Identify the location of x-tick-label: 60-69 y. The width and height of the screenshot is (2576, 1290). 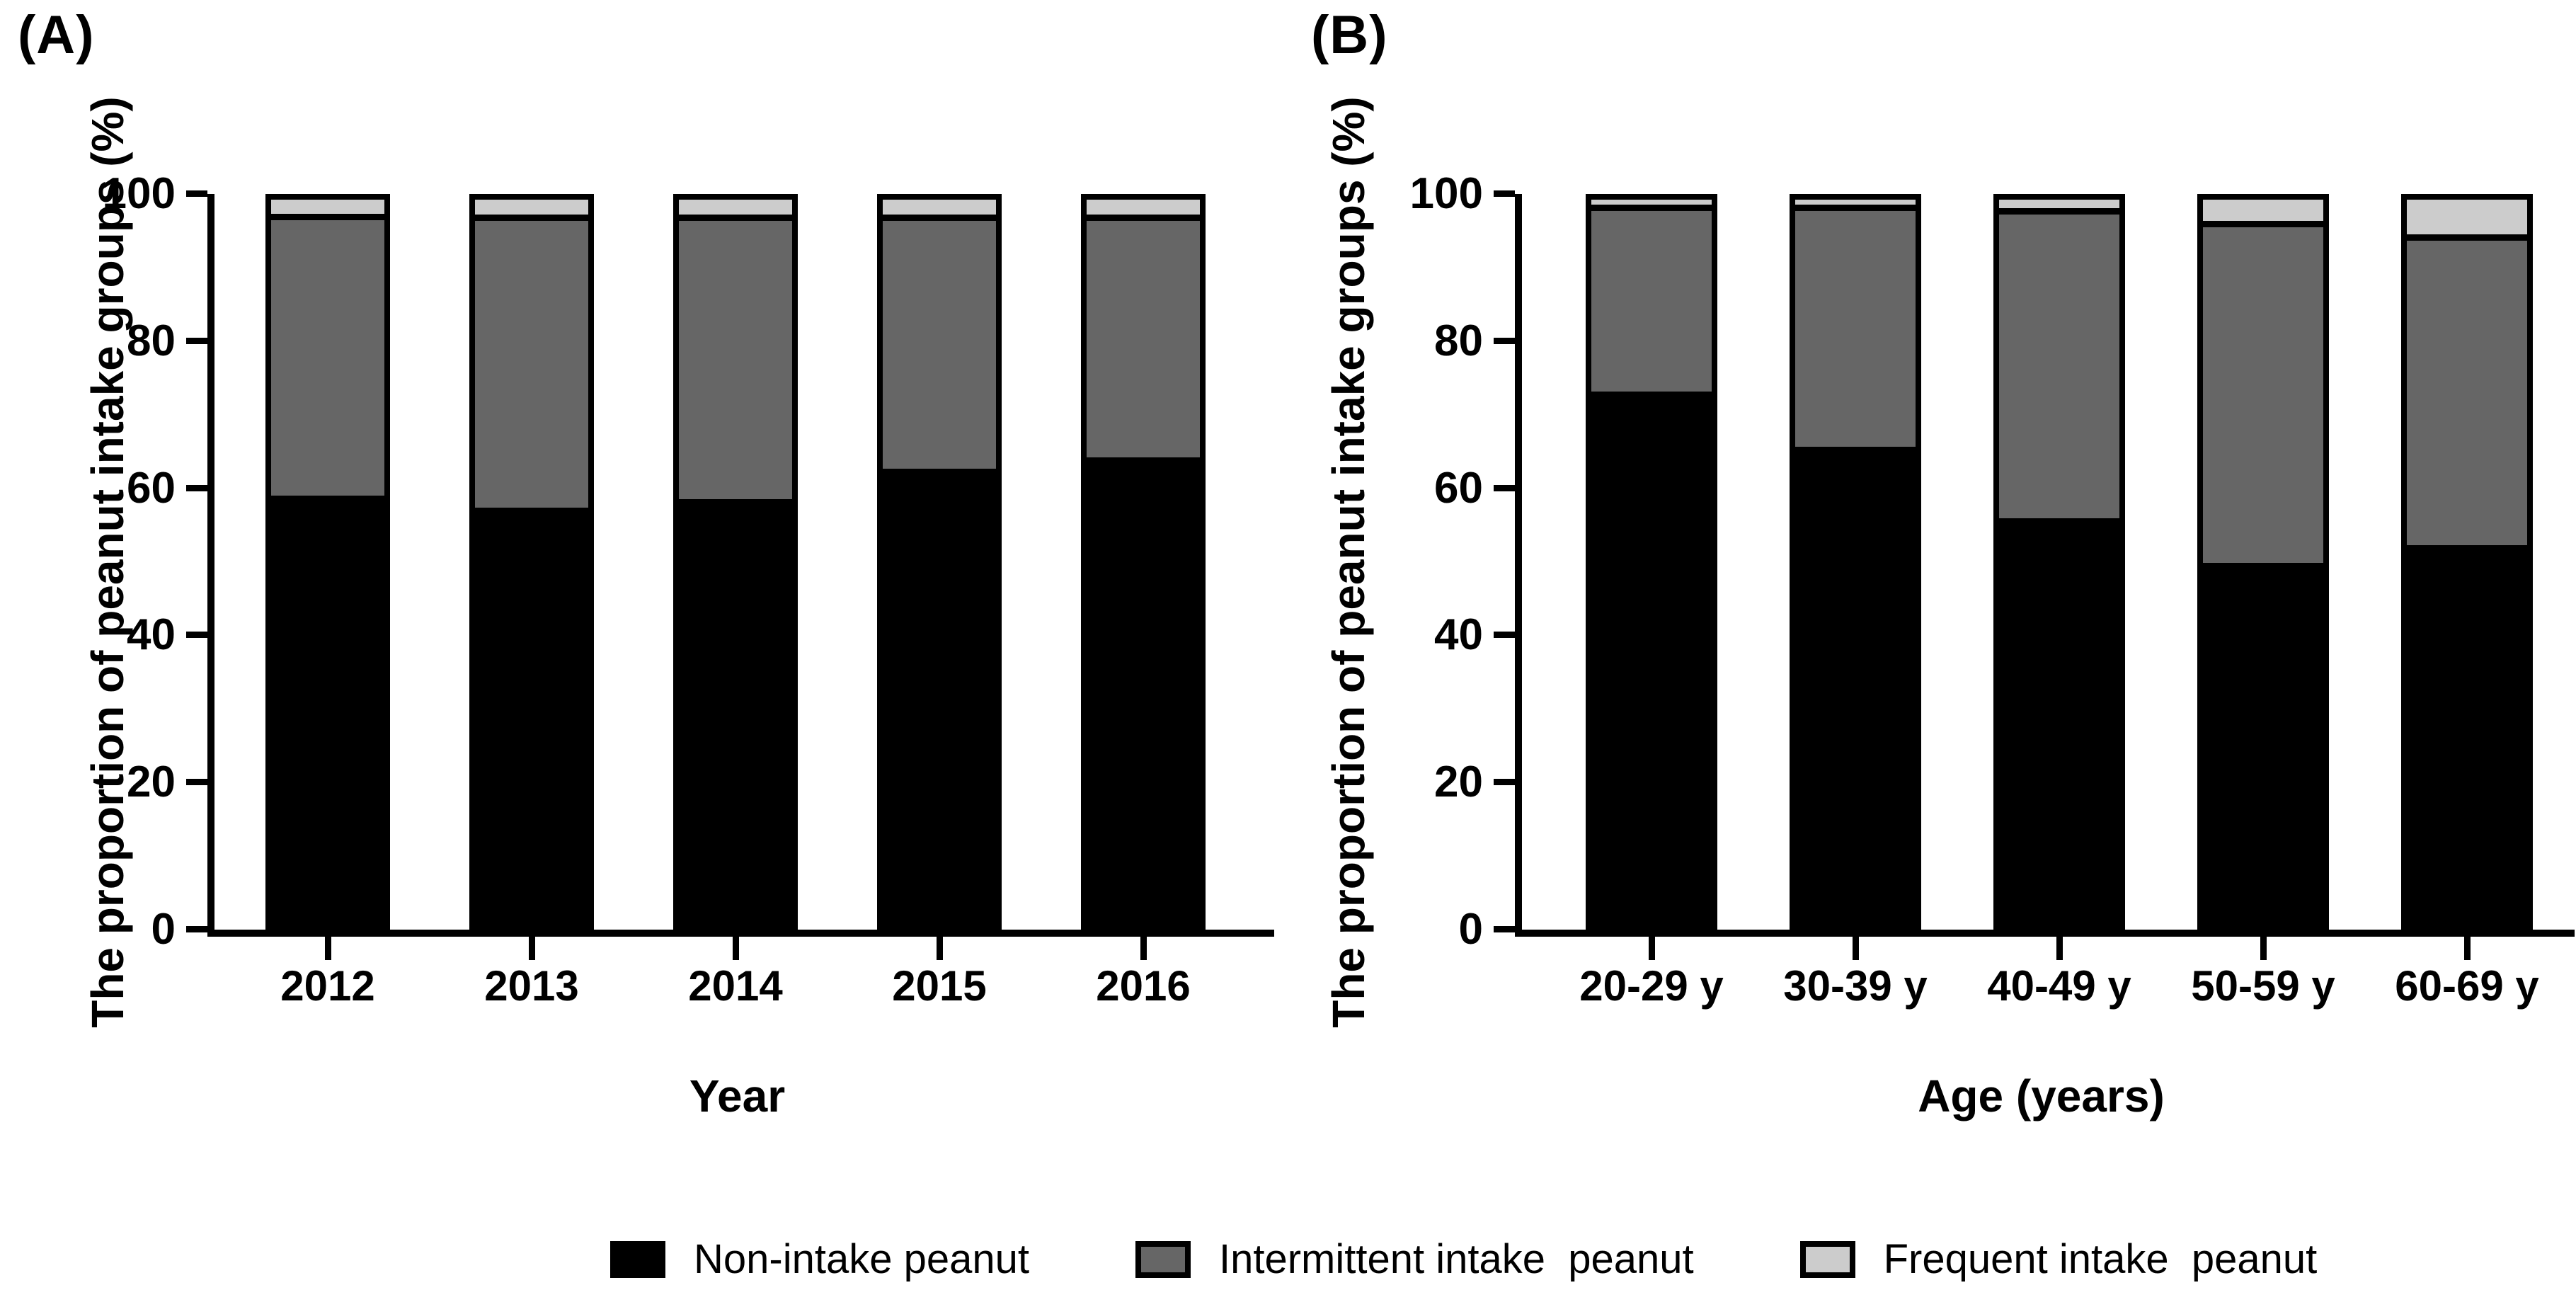
(2467, 986).